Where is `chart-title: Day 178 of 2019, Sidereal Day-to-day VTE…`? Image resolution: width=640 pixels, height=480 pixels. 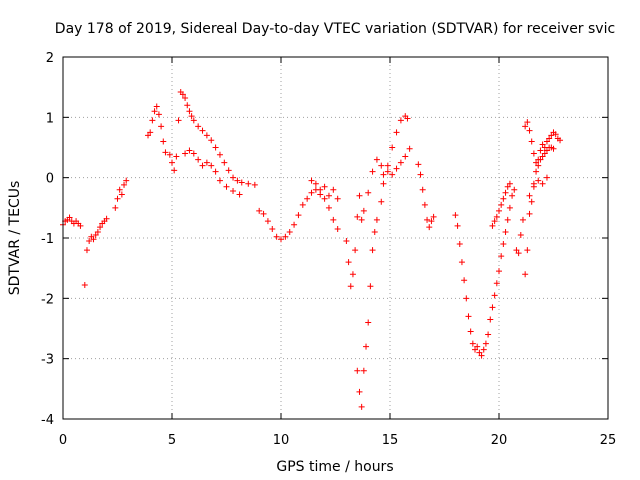
chart-title: Day 178 of 2019, Sidereal Day-to-day VTE… is located at coordinates (335, 29).